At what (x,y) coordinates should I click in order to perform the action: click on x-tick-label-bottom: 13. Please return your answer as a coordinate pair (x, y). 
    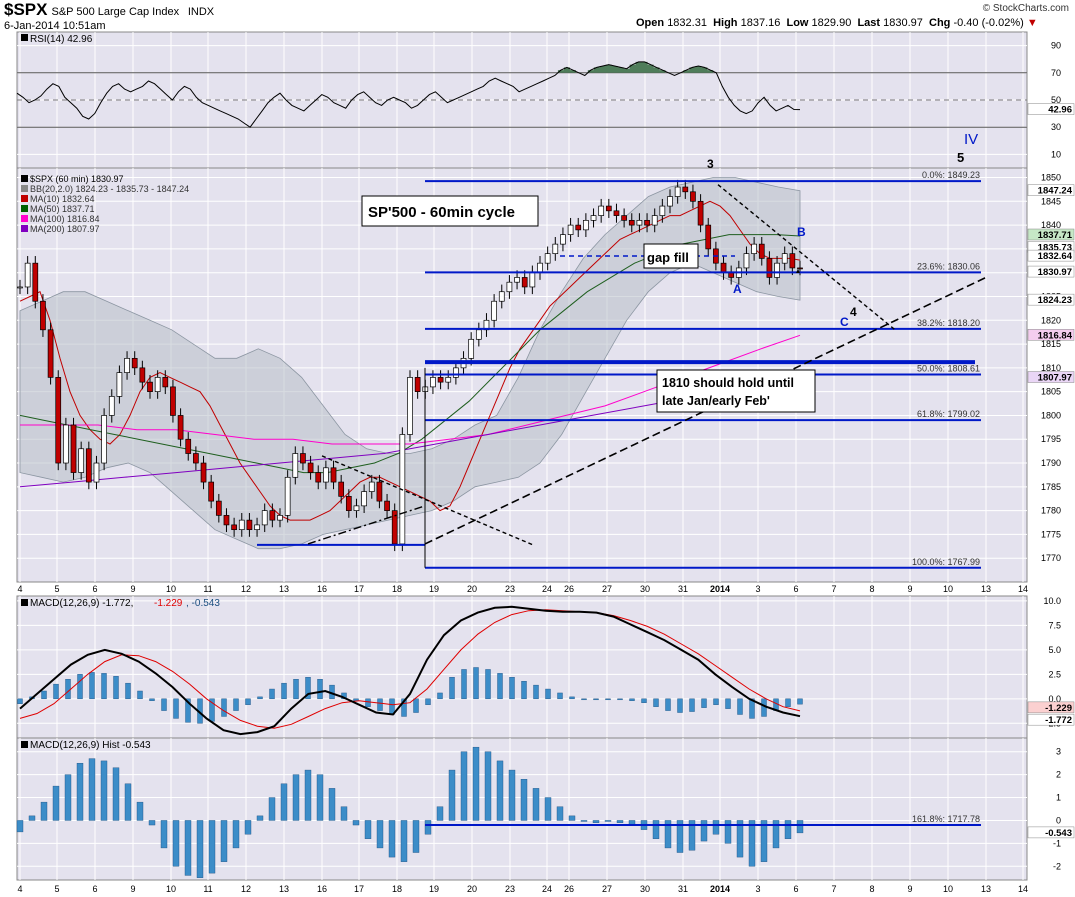
    Looking at the image, I should click on (986, 889).